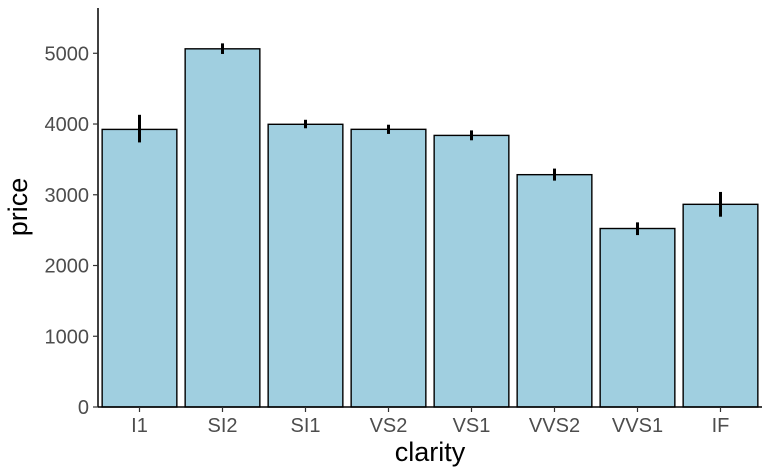 The width and height of the screenshot is (770, 475). What do you see at coordinates (389, 426) in the screenshot?
I see `x-tick-label: VS2` at bounding box center [389, 426].